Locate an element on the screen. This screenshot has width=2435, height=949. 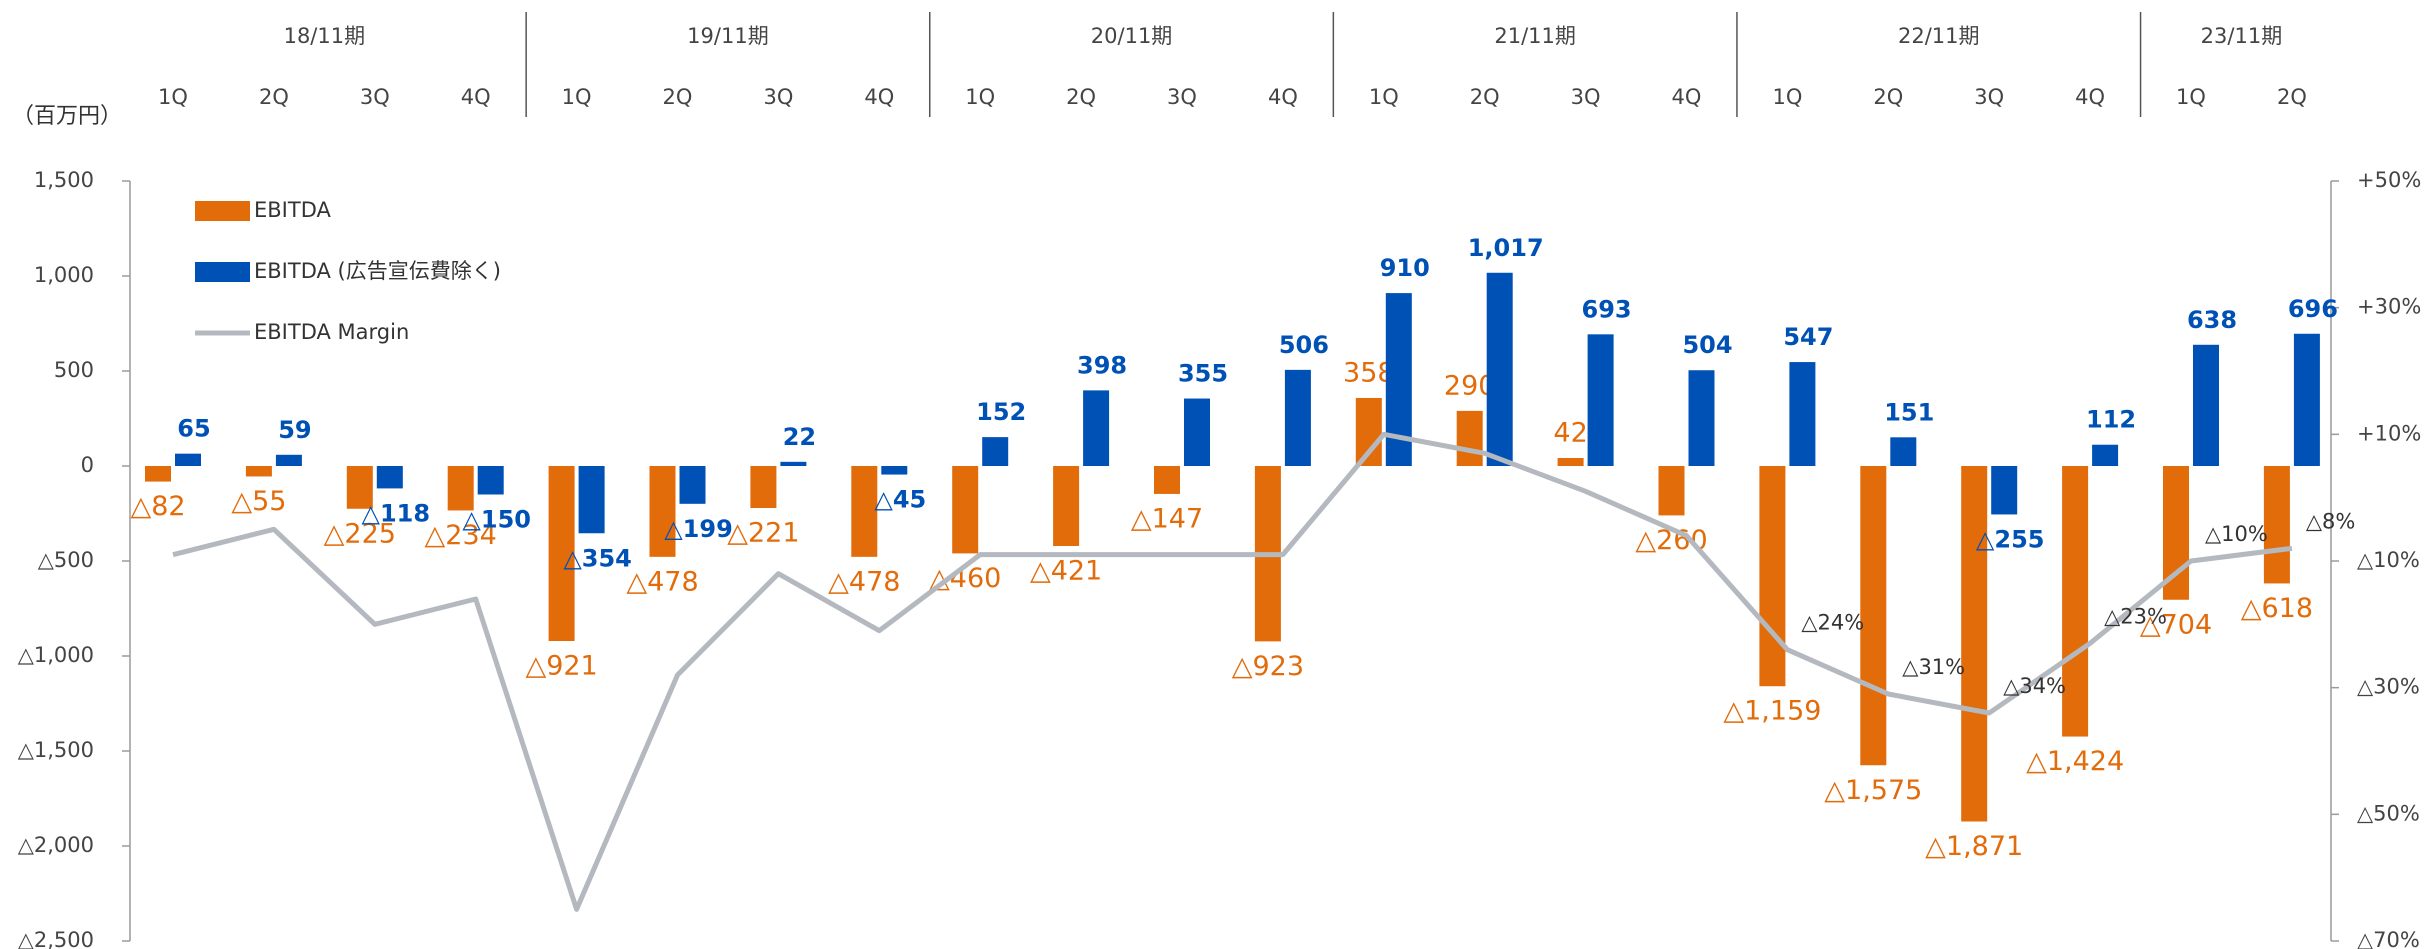
data-label: 22 is located at coordinates (799, 437).